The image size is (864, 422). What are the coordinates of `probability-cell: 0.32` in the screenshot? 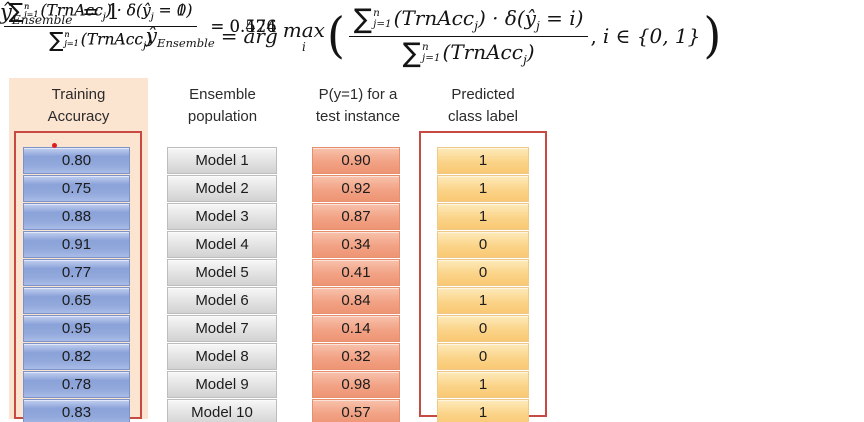 It's located at (356, 356).